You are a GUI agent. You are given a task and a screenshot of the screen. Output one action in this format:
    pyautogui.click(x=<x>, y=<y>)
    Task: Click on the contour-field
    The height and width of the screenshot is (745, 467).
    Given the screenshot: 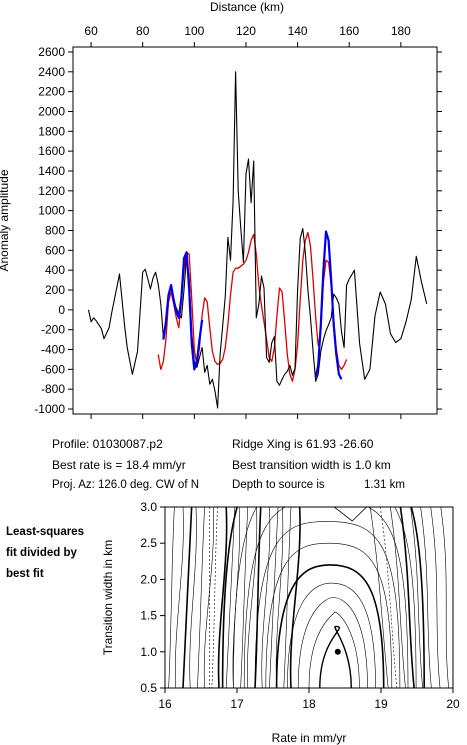 What is the action you would take?
    pyautogui.click(x=308, y=597)
    